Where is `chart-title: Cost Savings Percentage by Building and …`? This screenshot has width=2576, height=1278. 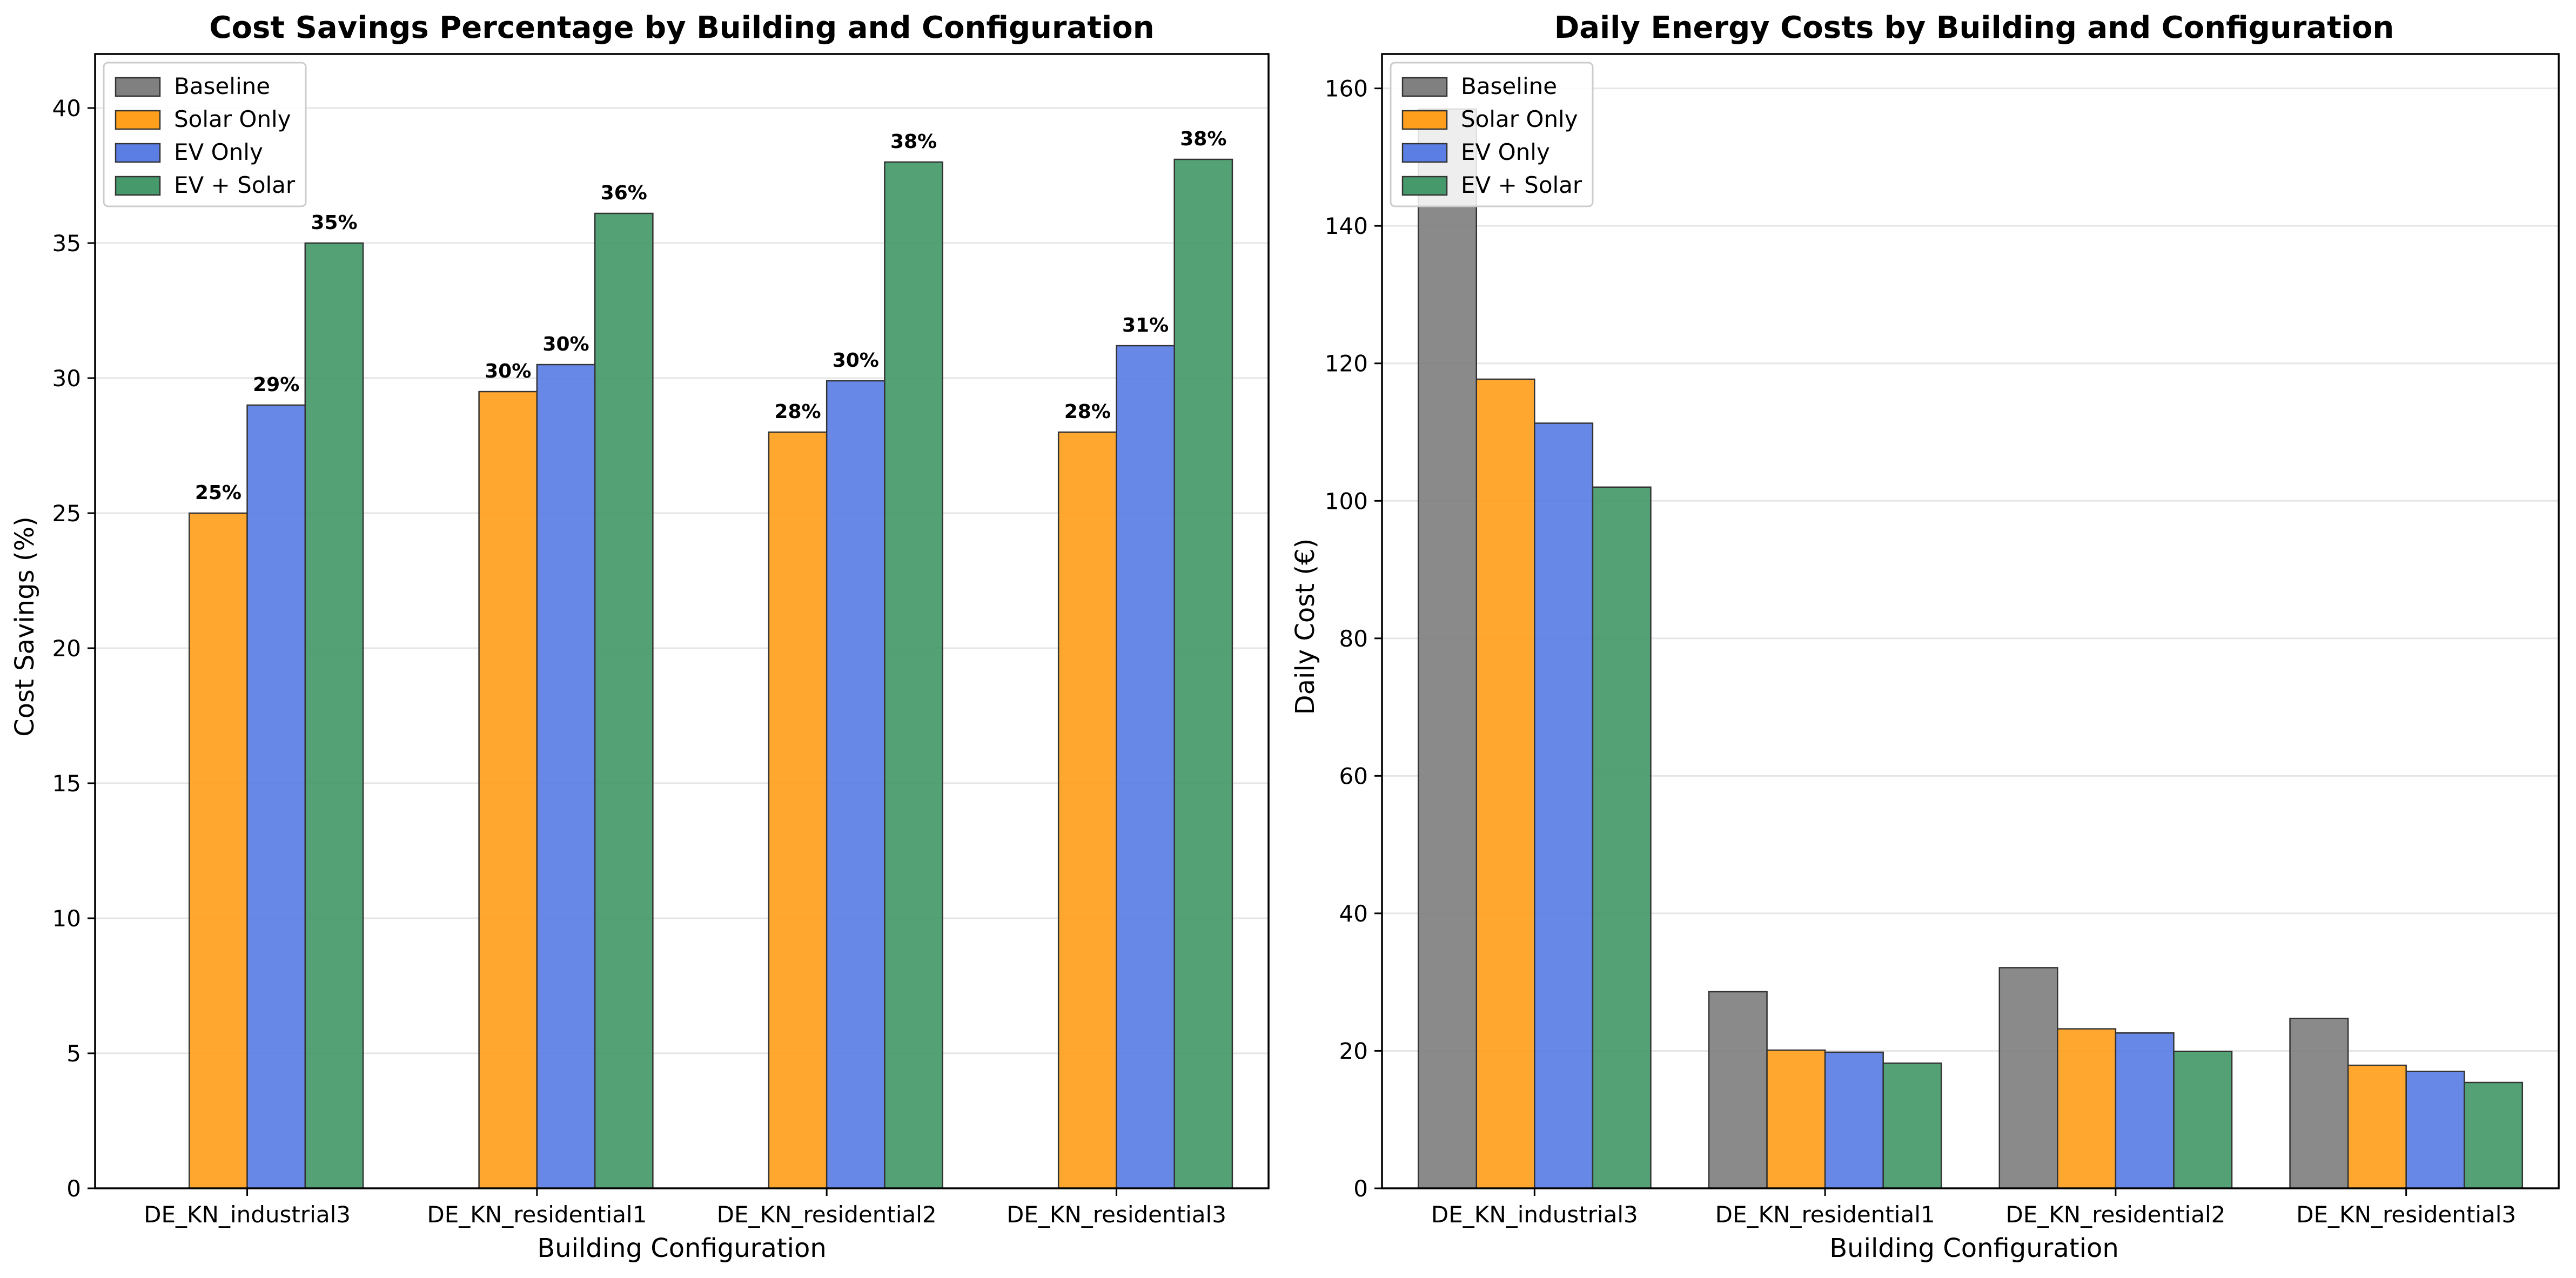 chart-title: Cost Savings Percentage by Building and … is located at coordinates (682, 27).